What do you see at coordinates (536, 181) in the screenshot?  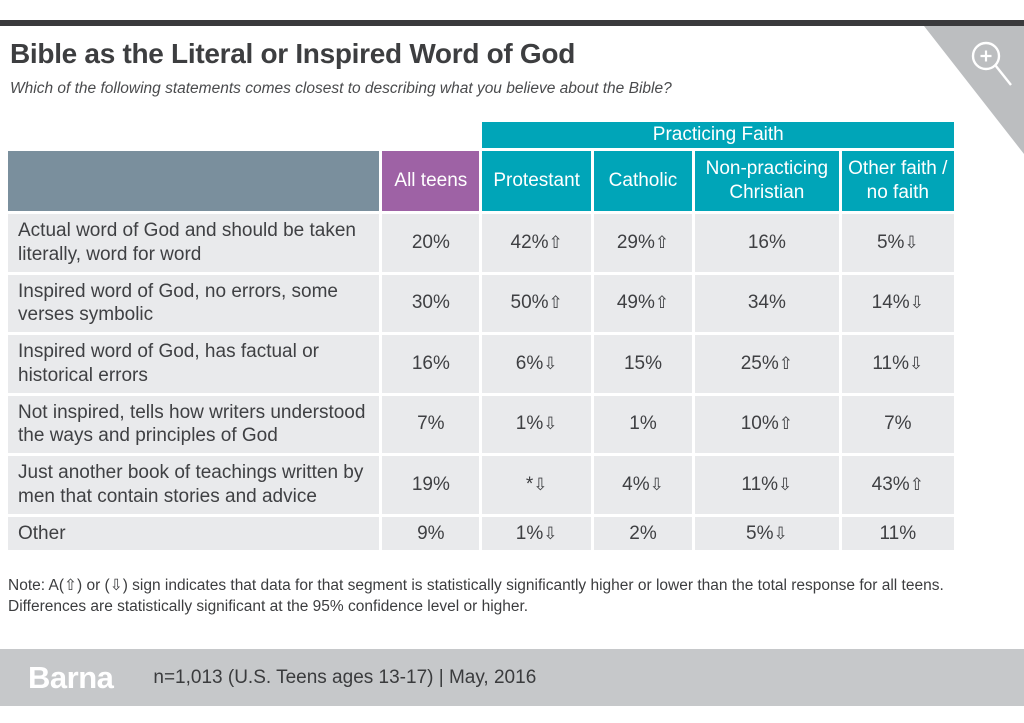 I see `column-header: Protestant` at bounding box center [536, 181].